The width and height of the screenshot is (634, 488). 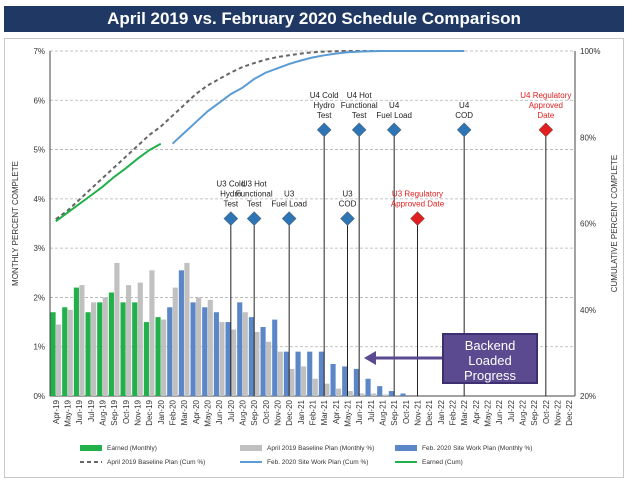 What do you see at coordinates (417, 194) in the screenshot?
I see `milestone-label: U3 Regulatory` at bounding box center [417, 194].